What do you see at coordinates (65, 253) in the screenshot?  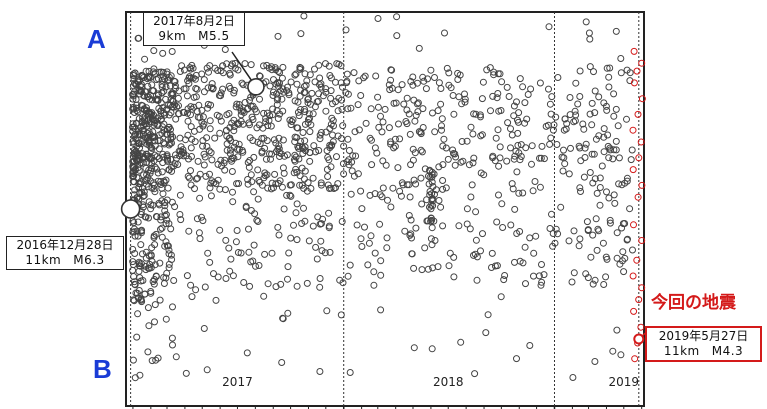 I see `callout-2016-12-28: 2016年12月28日 11km M6.3` at bounding box center [65, 253].